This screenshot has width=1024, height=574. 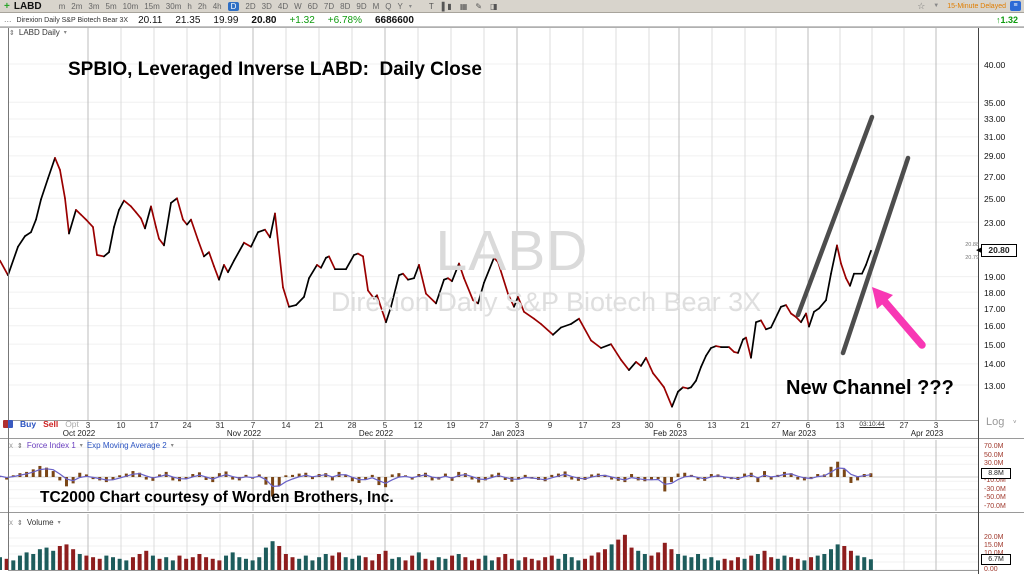 I want to click on quote-open: 20.11, so click(x=150, y=20).